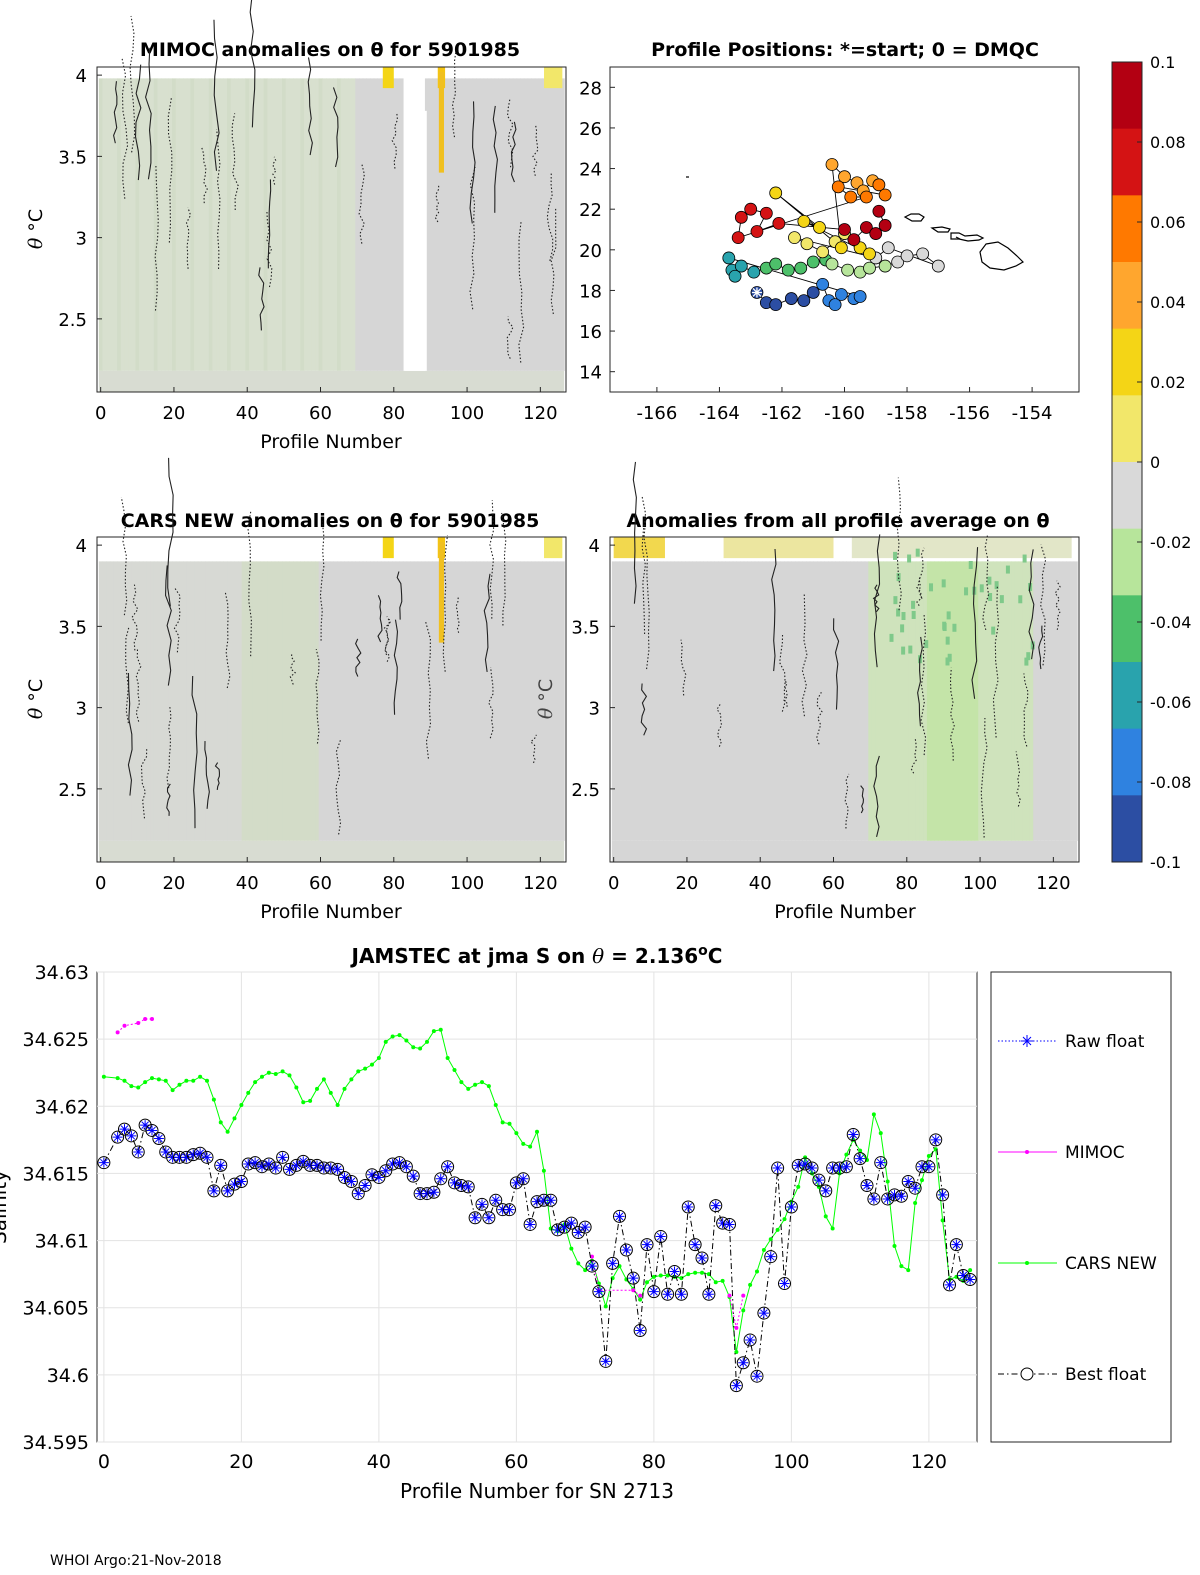 The image size is (1200, 1575). I want to click on y-tick-label: 22, so click(590, 210).